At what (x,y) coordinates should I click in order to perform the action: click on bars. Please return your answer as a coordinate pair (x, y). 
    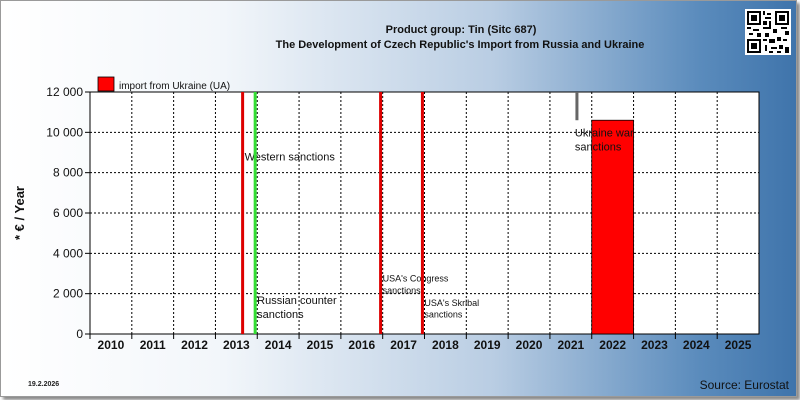
    Looking at the image, I should click on (612, 227).